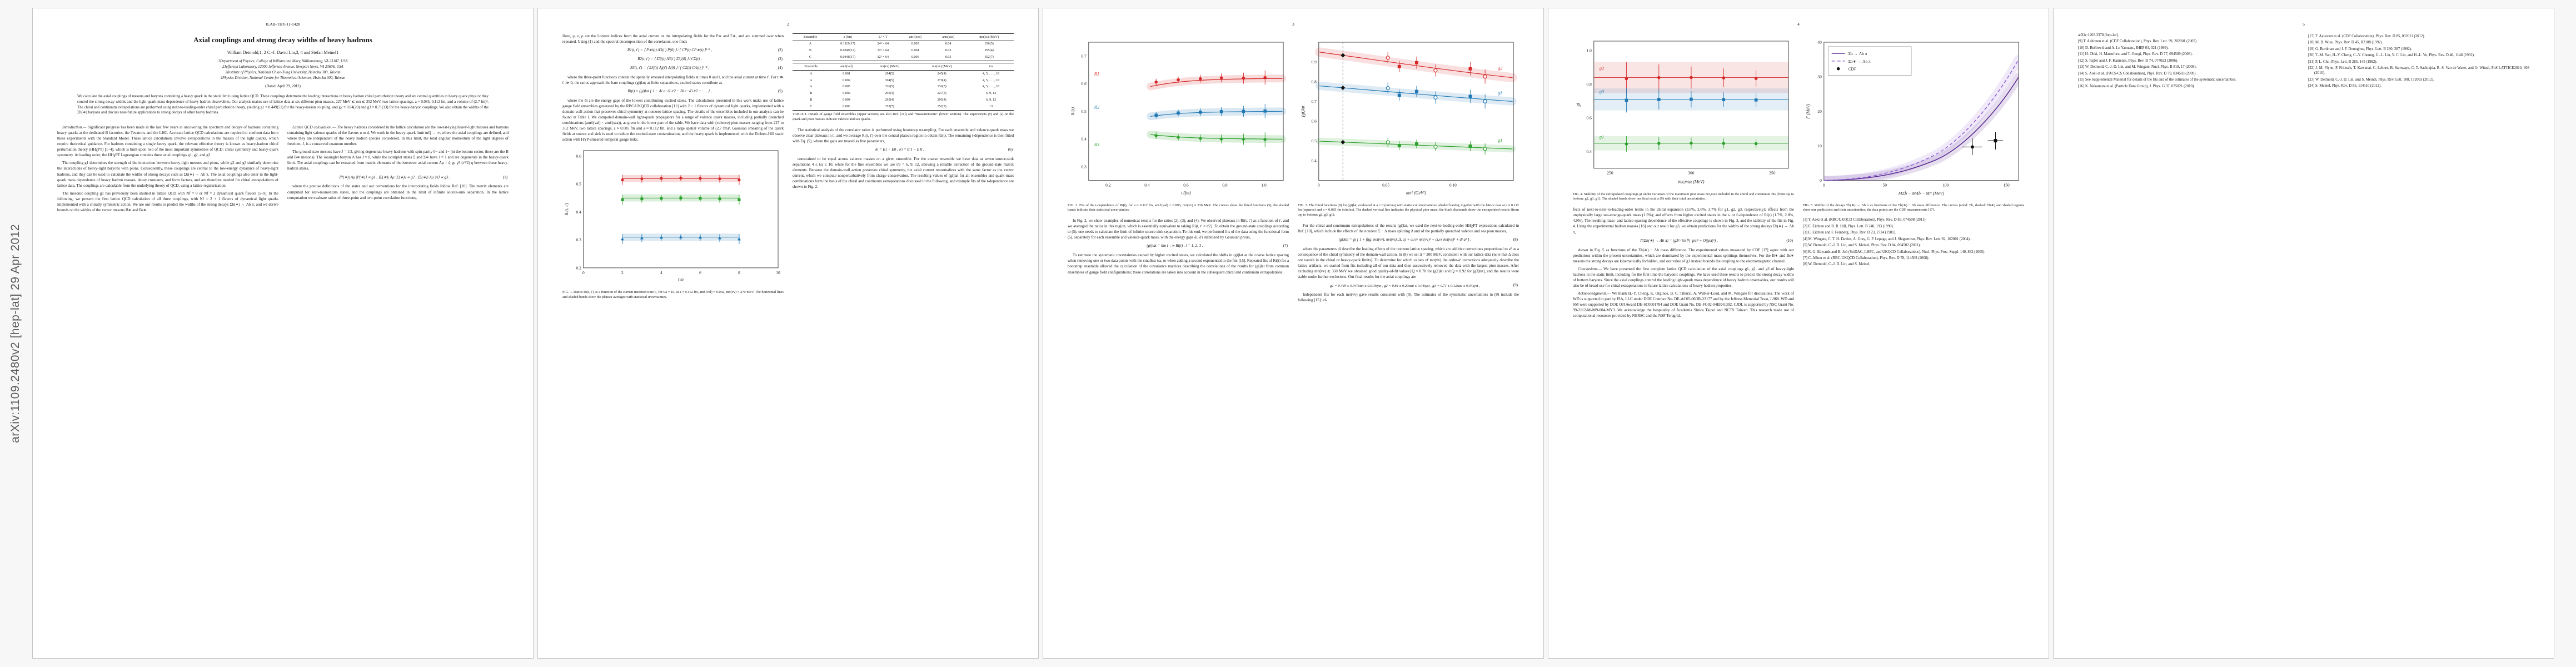  Describe the element at coordinates (903, 57) in the screenshot. I see `table-row: C 0.0848(17) 32³ × 64 0.006 0.03 352(7)` at that location.